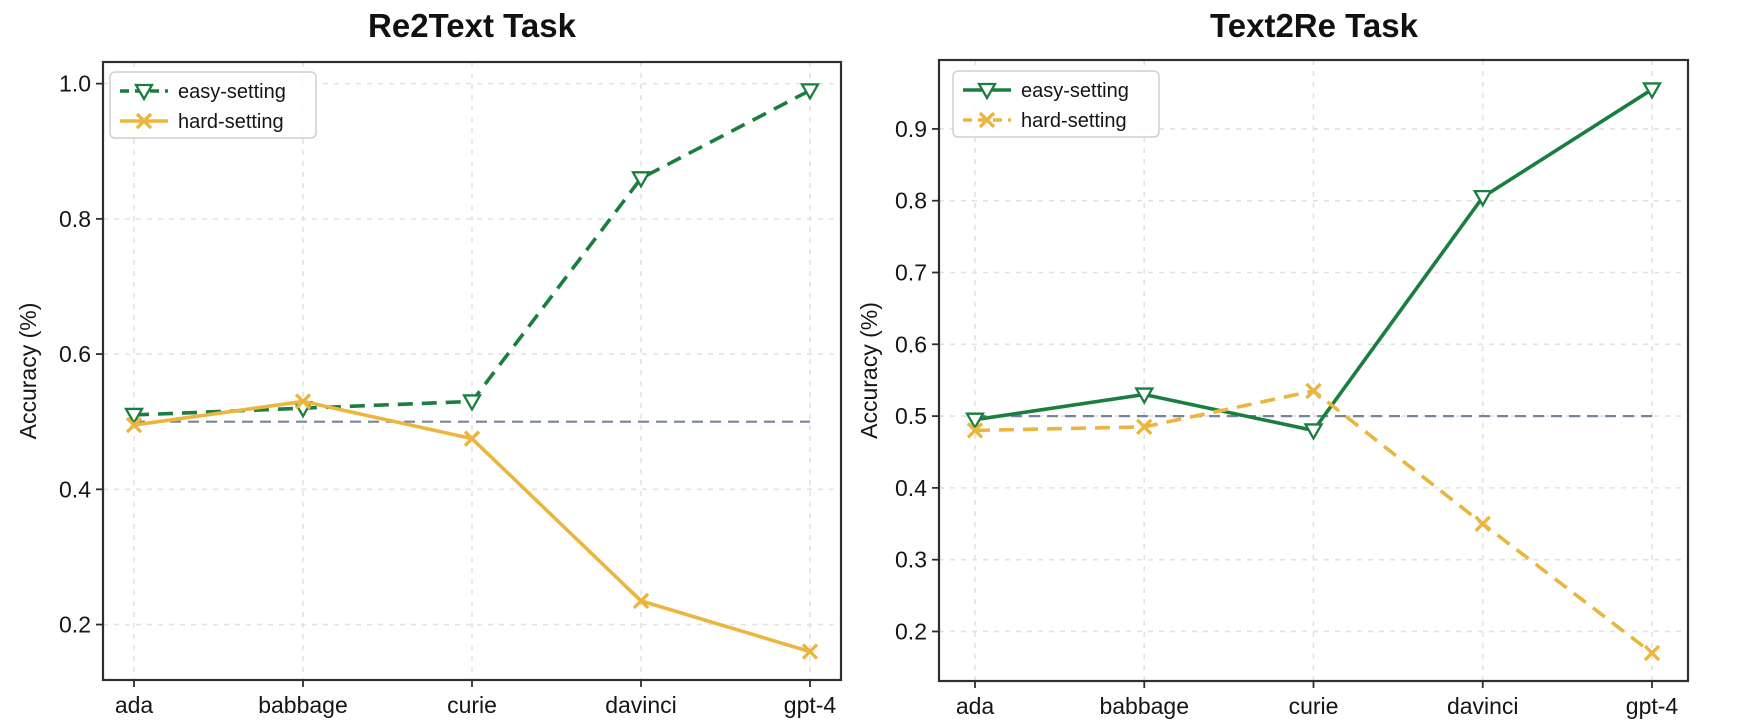  Describe the element at coordinates (911, 129) in the screenshot. I see `y-tick-label: 0.9` at that location.